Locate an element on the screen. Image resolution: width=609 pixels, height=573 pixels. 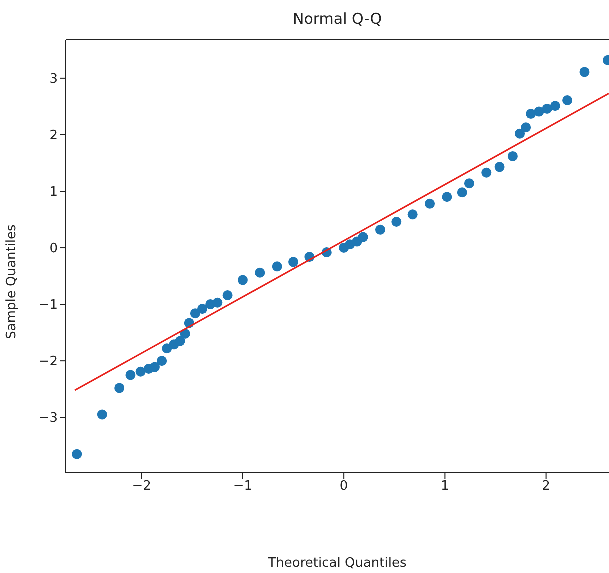
x-tick-label: 0 is located at coordinates (344, 486).